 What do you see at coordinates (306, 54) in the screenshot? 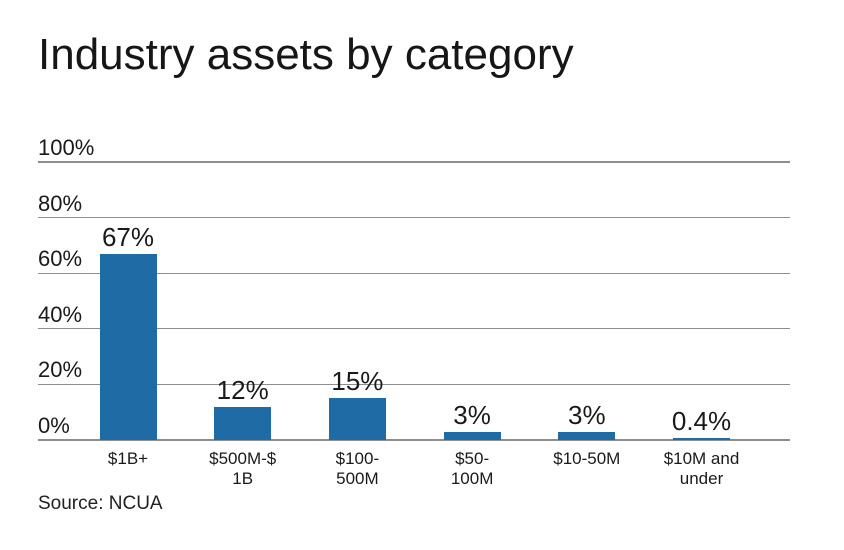
I see `chart-title: Industry assets by category` at bounding box center [306, 54].